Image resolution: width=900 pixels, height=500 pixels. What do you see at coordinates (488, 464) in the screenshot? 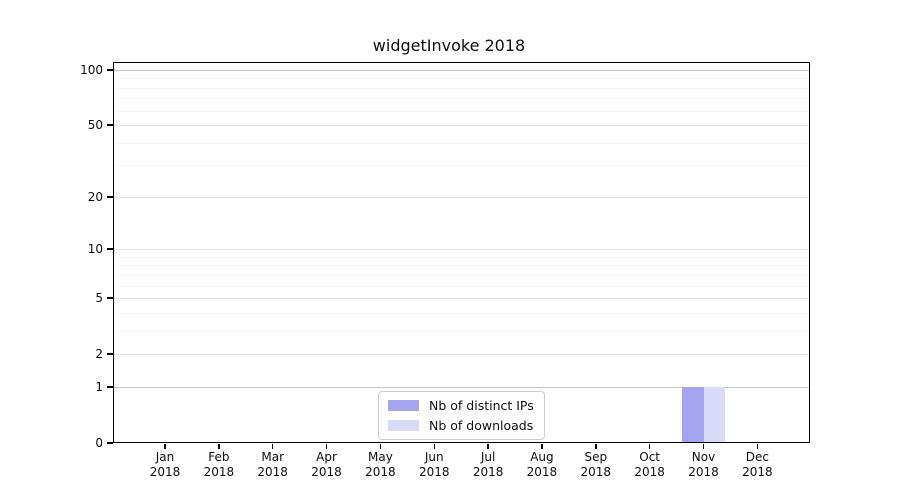
I see `xtick-label-jul: Jul 2018` at bounding box center [488, 464].